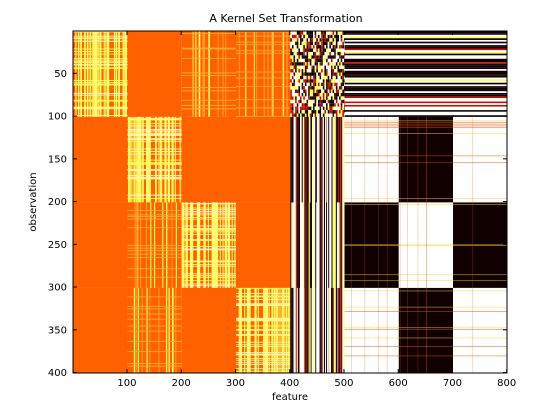 Image resolution: width=560 pixels, height=419 pixels. I want to click on noise-stripe, so click(425, 291).